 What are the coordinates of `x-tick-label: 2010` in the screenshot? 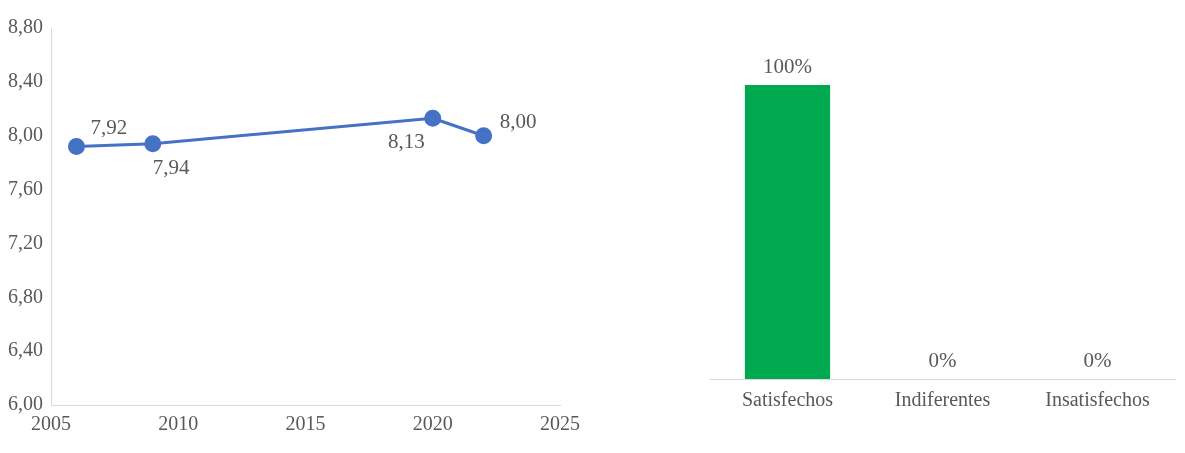 It's located at (178, 423).